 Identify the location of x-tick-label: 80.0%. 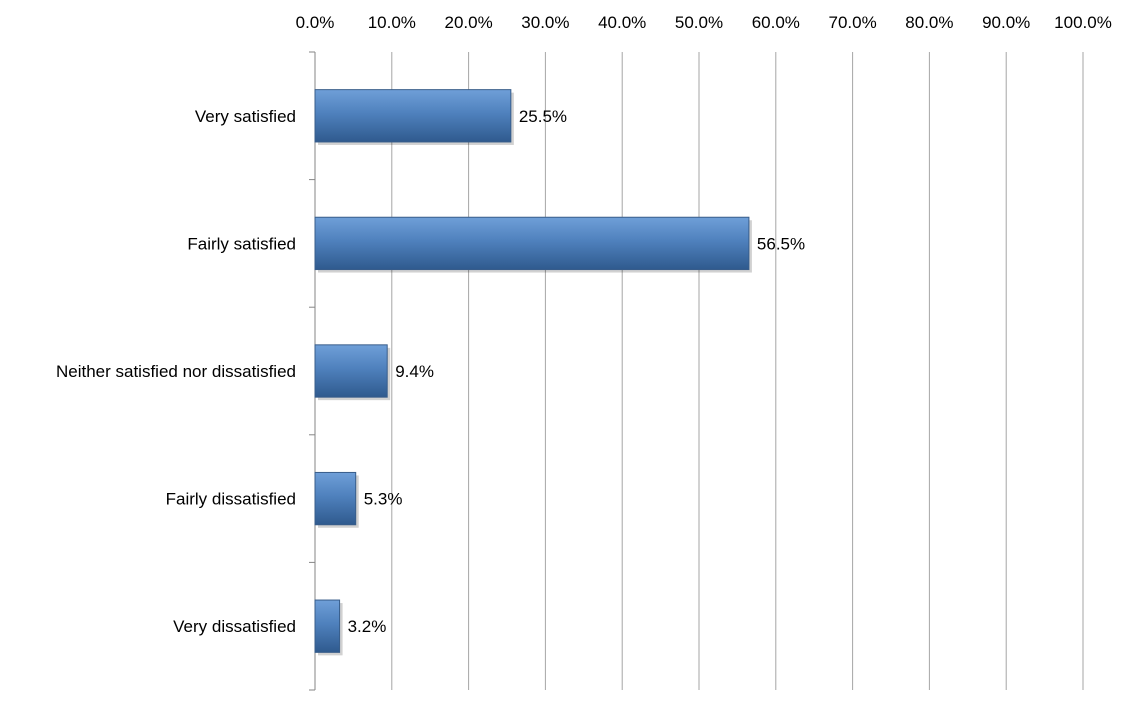
(929, 22).